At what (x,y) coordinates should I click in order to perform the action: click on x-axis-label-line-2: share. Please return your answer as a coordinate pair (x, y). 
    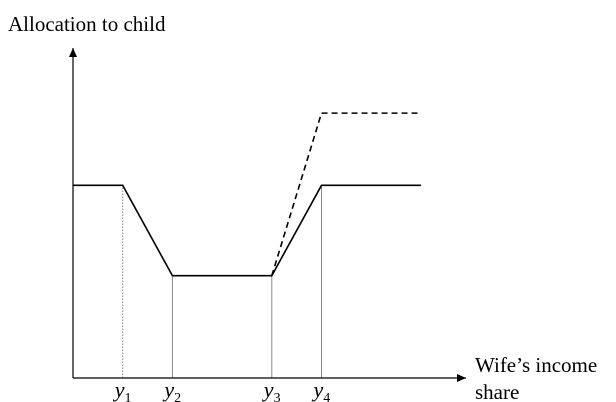
    Looking at the image, I should click on (497, 391).